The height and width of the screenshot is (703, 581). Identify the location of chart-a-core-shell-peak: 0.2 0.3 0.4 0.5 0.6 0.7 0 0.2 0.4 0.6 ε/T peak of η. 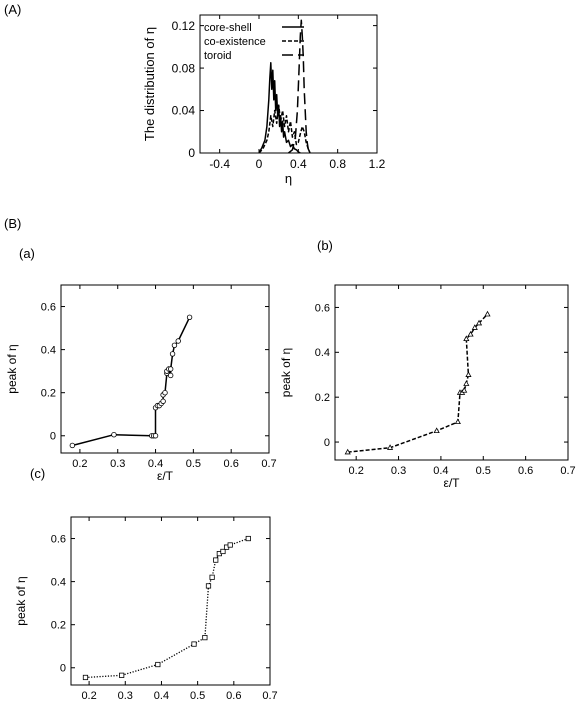
(141, 383).